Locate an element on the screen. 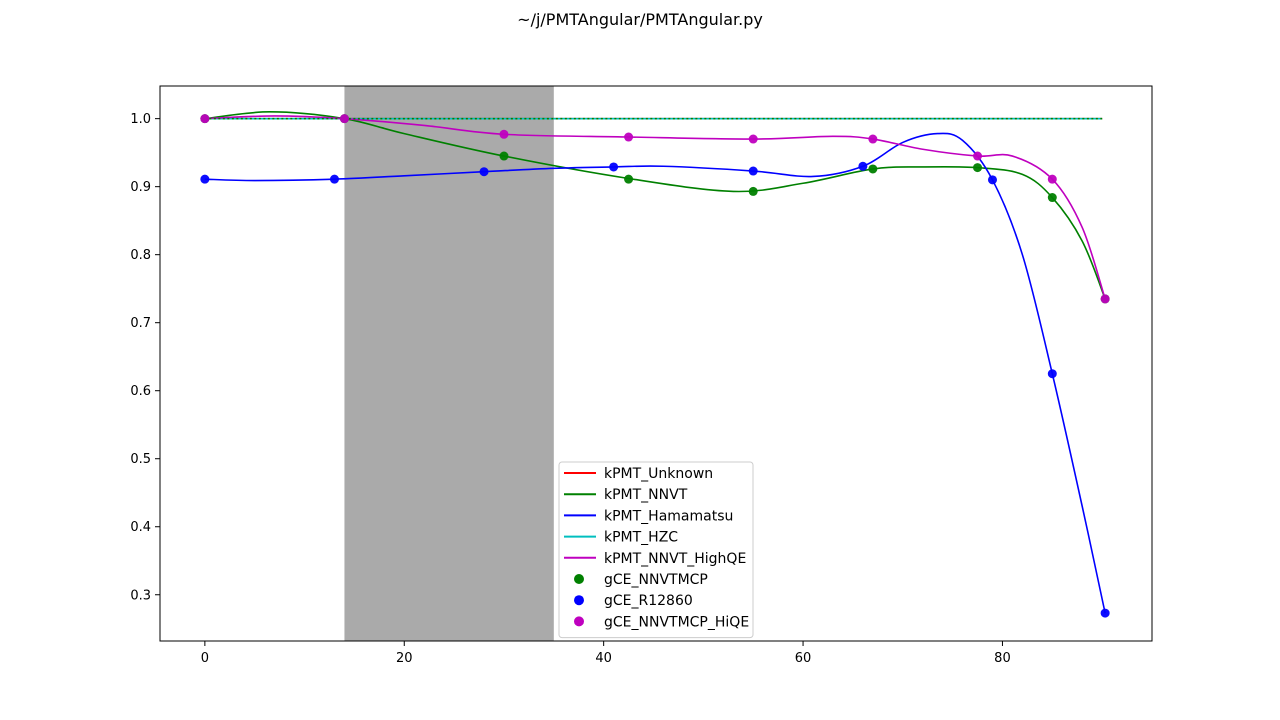 The width and height of the screenshot is (1280, 720). x-tick-label: 0 is located at coordinates (205, 658).